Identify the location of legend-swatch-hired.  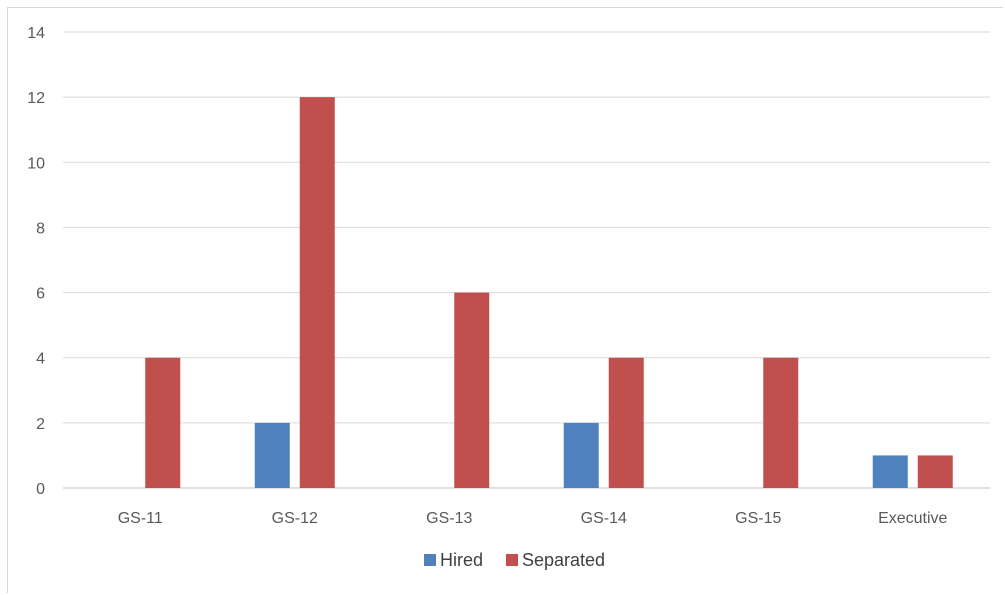
(430, 560).